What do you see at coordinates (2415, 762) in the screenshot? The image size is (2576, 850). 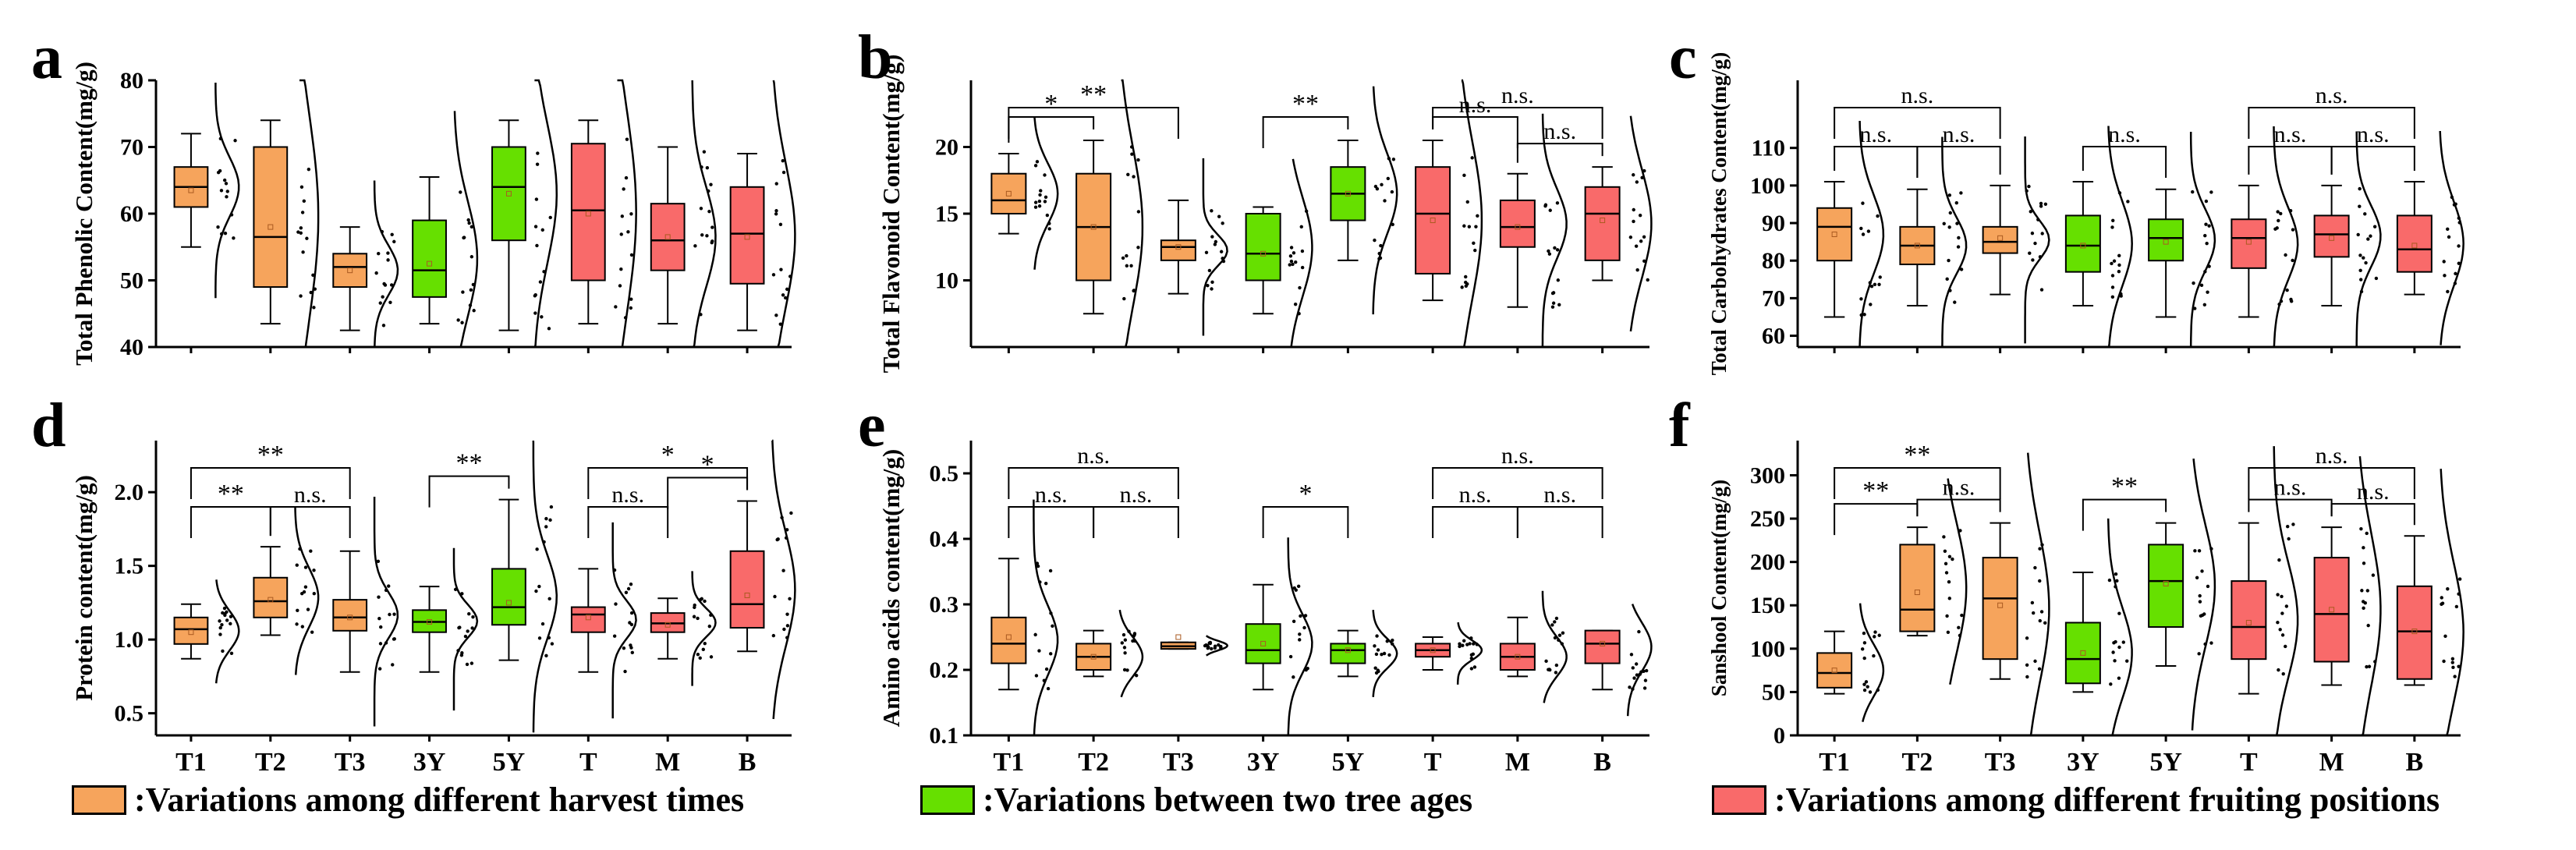 I see `x-tick-label: B` at bounding box center [2415, 762].